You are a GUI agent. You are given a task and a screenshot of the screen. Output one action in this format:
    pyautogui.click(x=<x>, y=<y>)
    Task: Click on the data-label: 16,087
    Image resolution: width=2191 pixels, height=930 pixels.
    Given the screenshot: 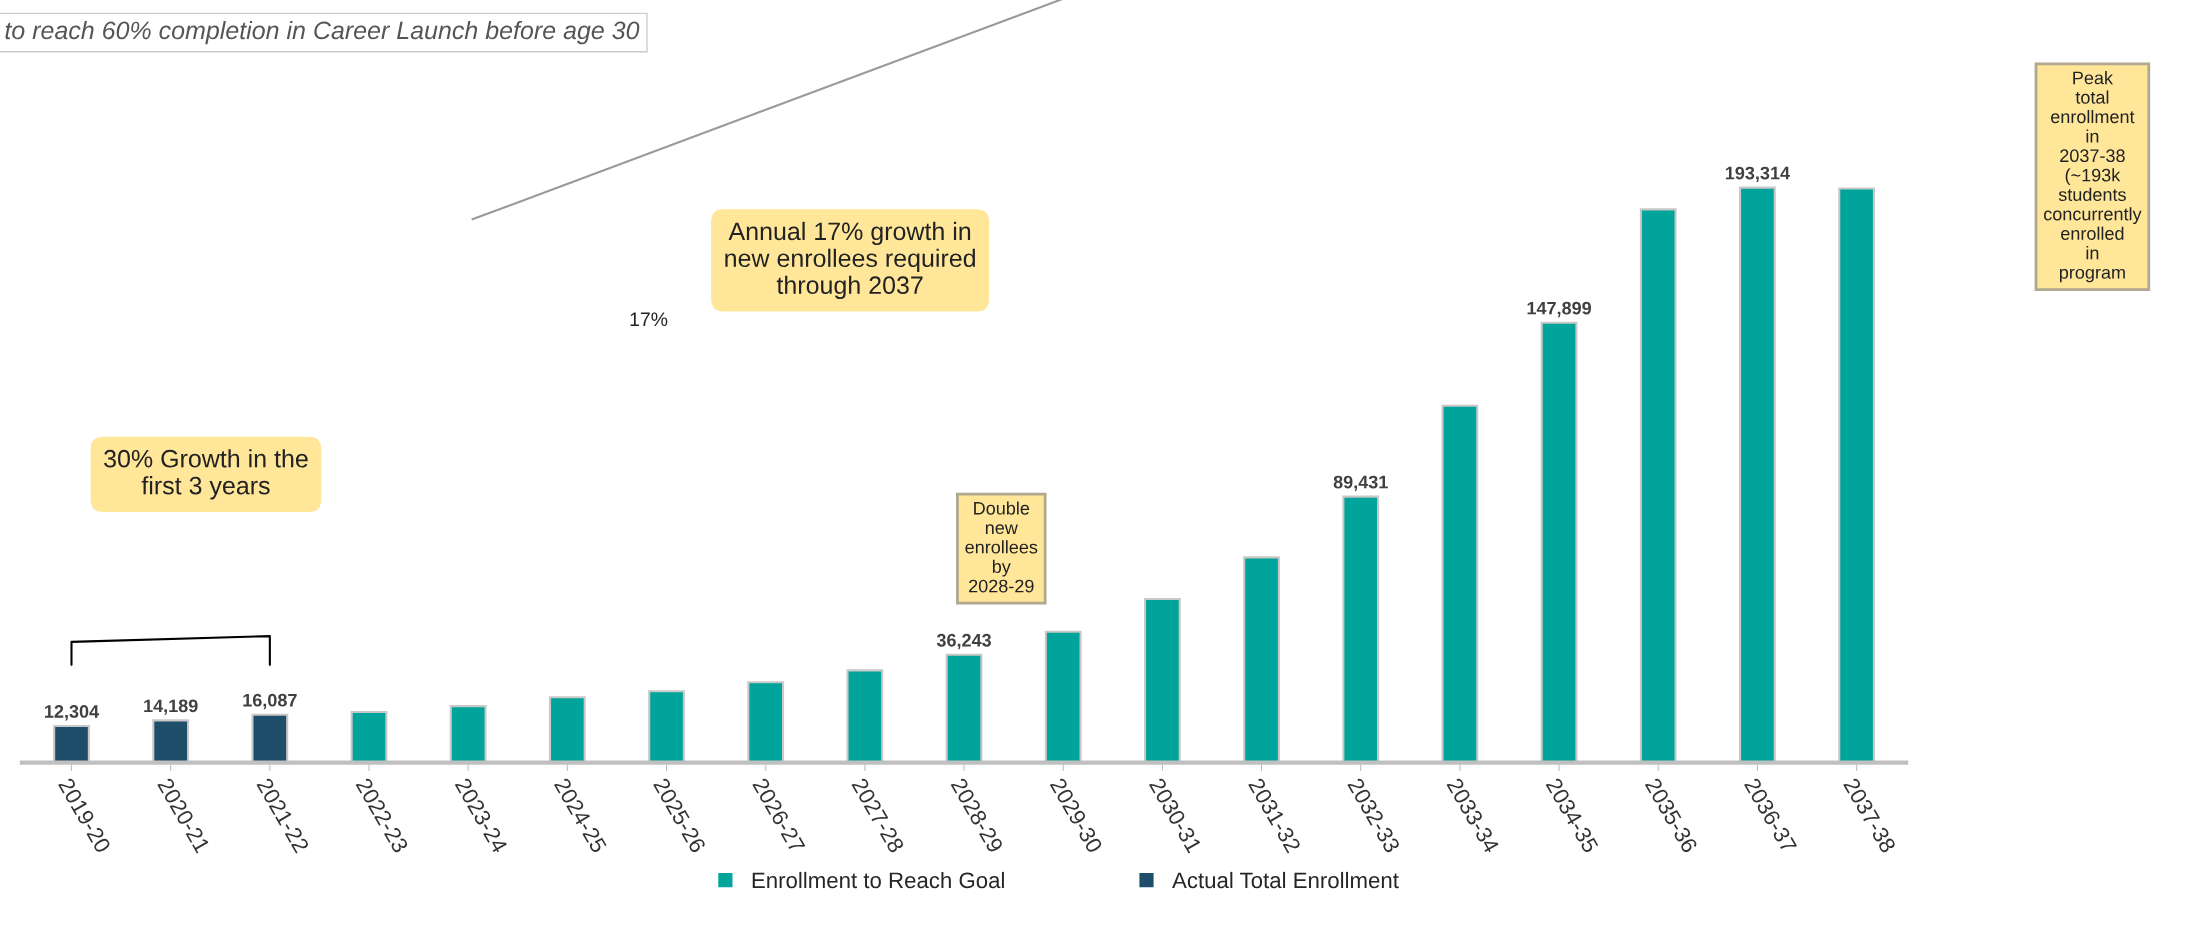 What is the action you would take?
    pyautogui.click(x=270, y=701)
    